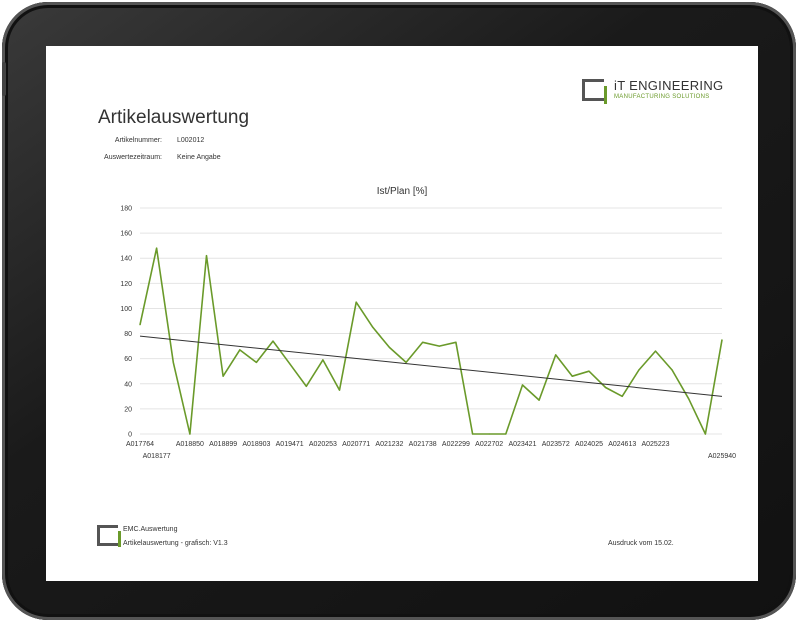 The width and height of the screenshot is (800, 624). Describe the element at coordinates (669, 85) in the screenshot. I see `logo-title: iT ENGINEERING` at that location.